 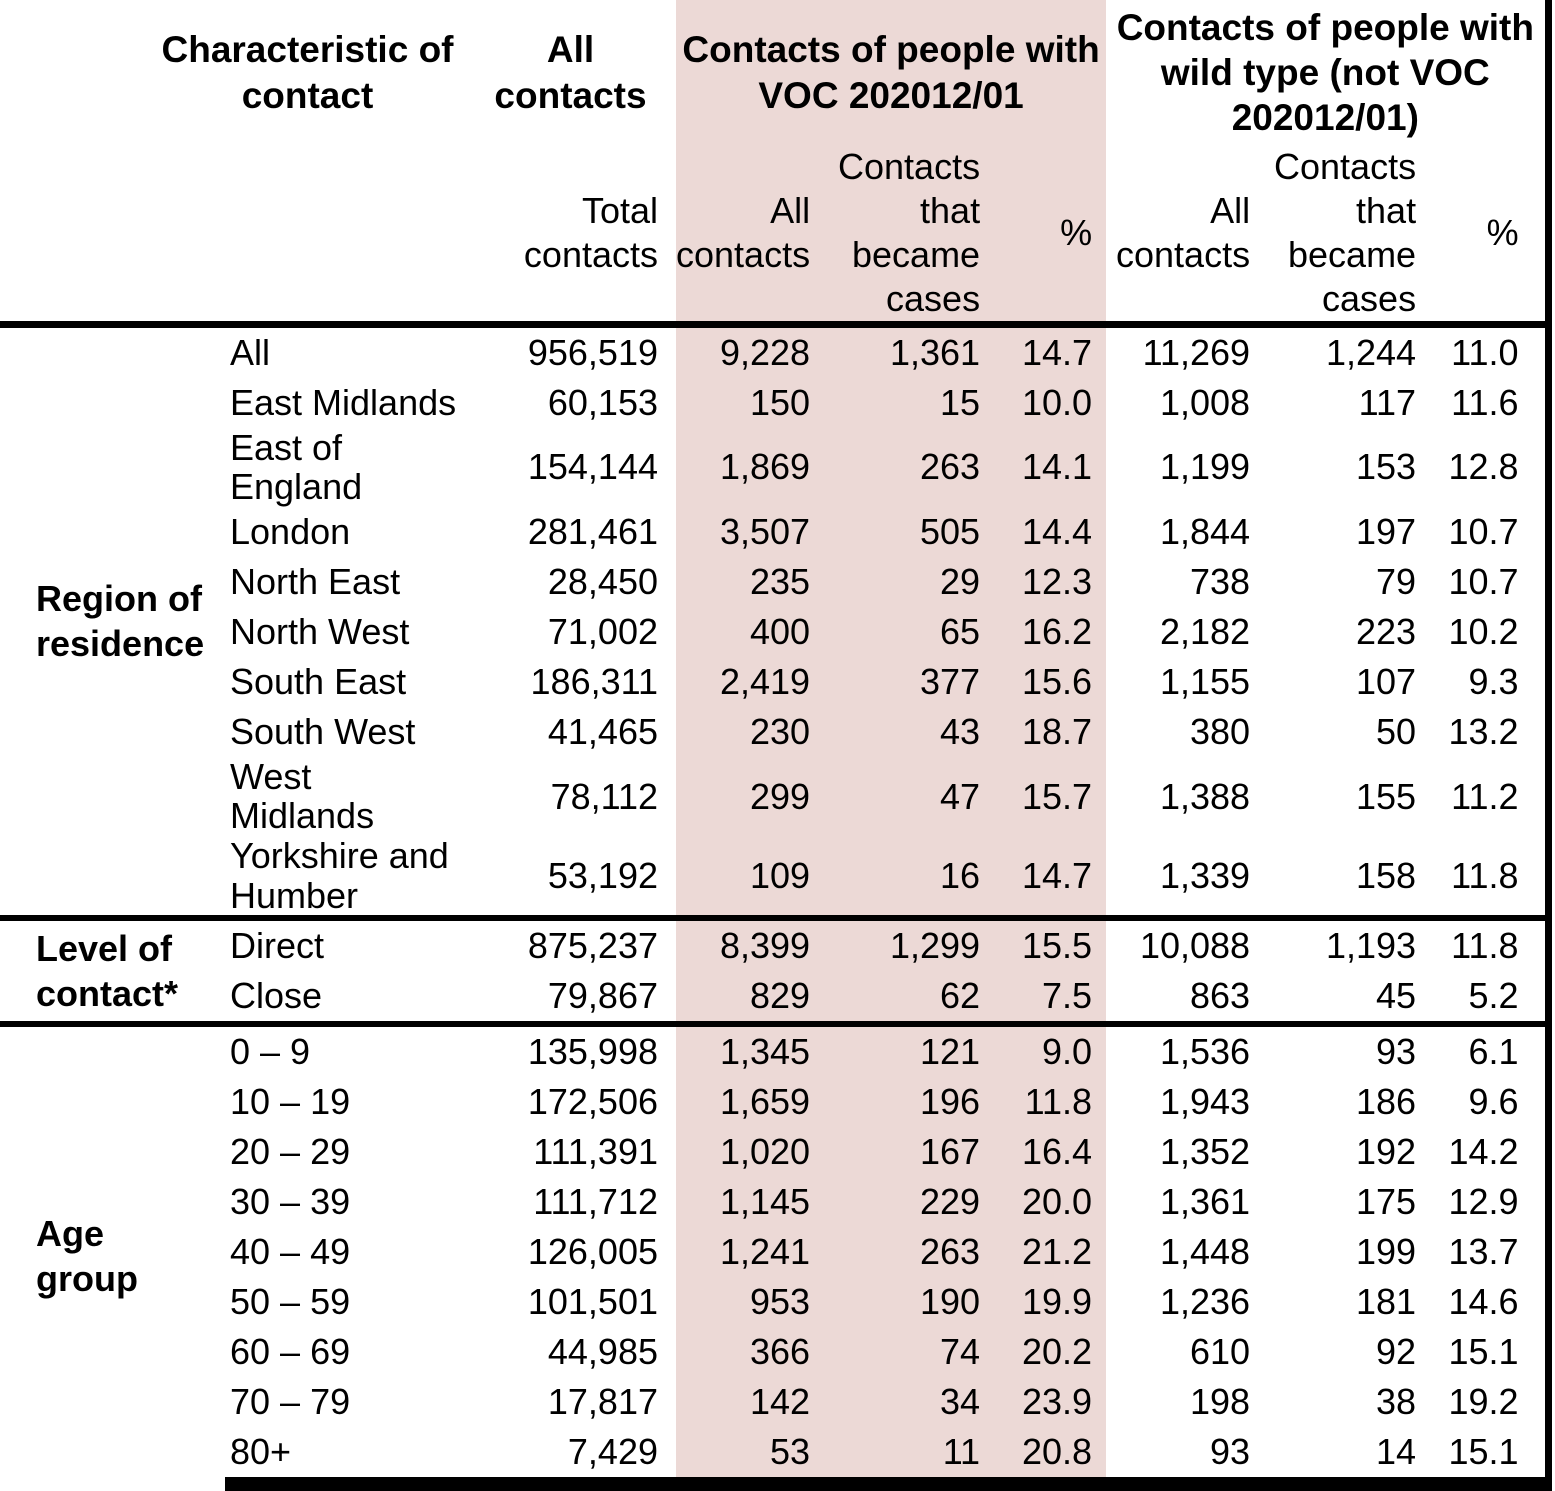 What do you see at coordinates (748, 531) in the screenshot?
I see `cell-voc-all-contacts: 3,507` at bounding box center [748, 531].